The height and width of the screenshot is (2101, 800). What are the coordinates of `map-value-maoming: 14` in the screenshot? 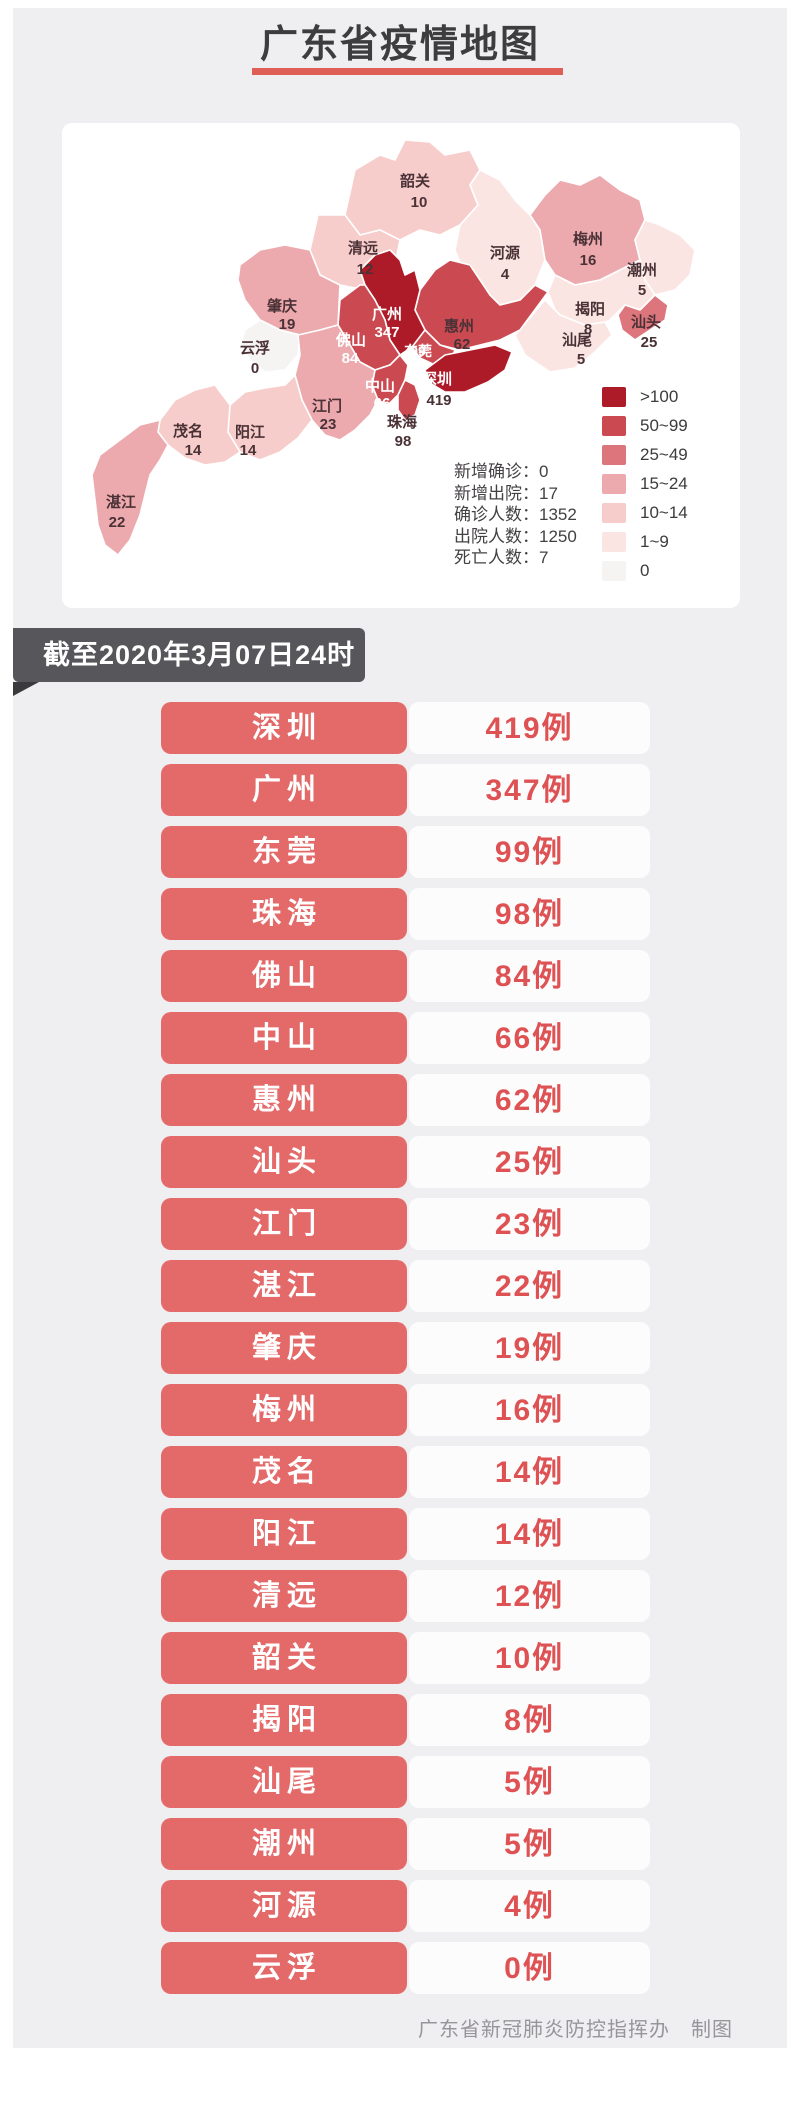 It's located at (193, 450).